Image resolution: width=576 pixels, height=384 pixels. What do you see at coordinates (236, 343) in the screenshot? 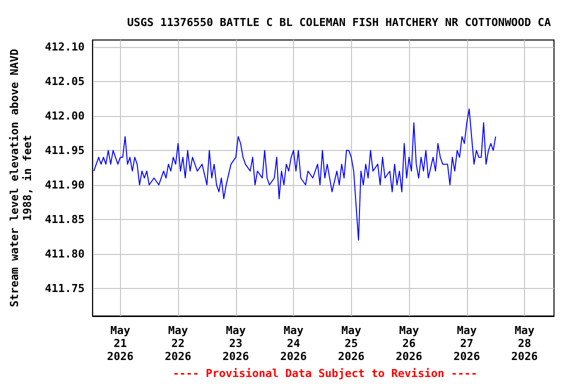
I see `x-tick-label: May 23 2026` at bounding box center [236, 343].